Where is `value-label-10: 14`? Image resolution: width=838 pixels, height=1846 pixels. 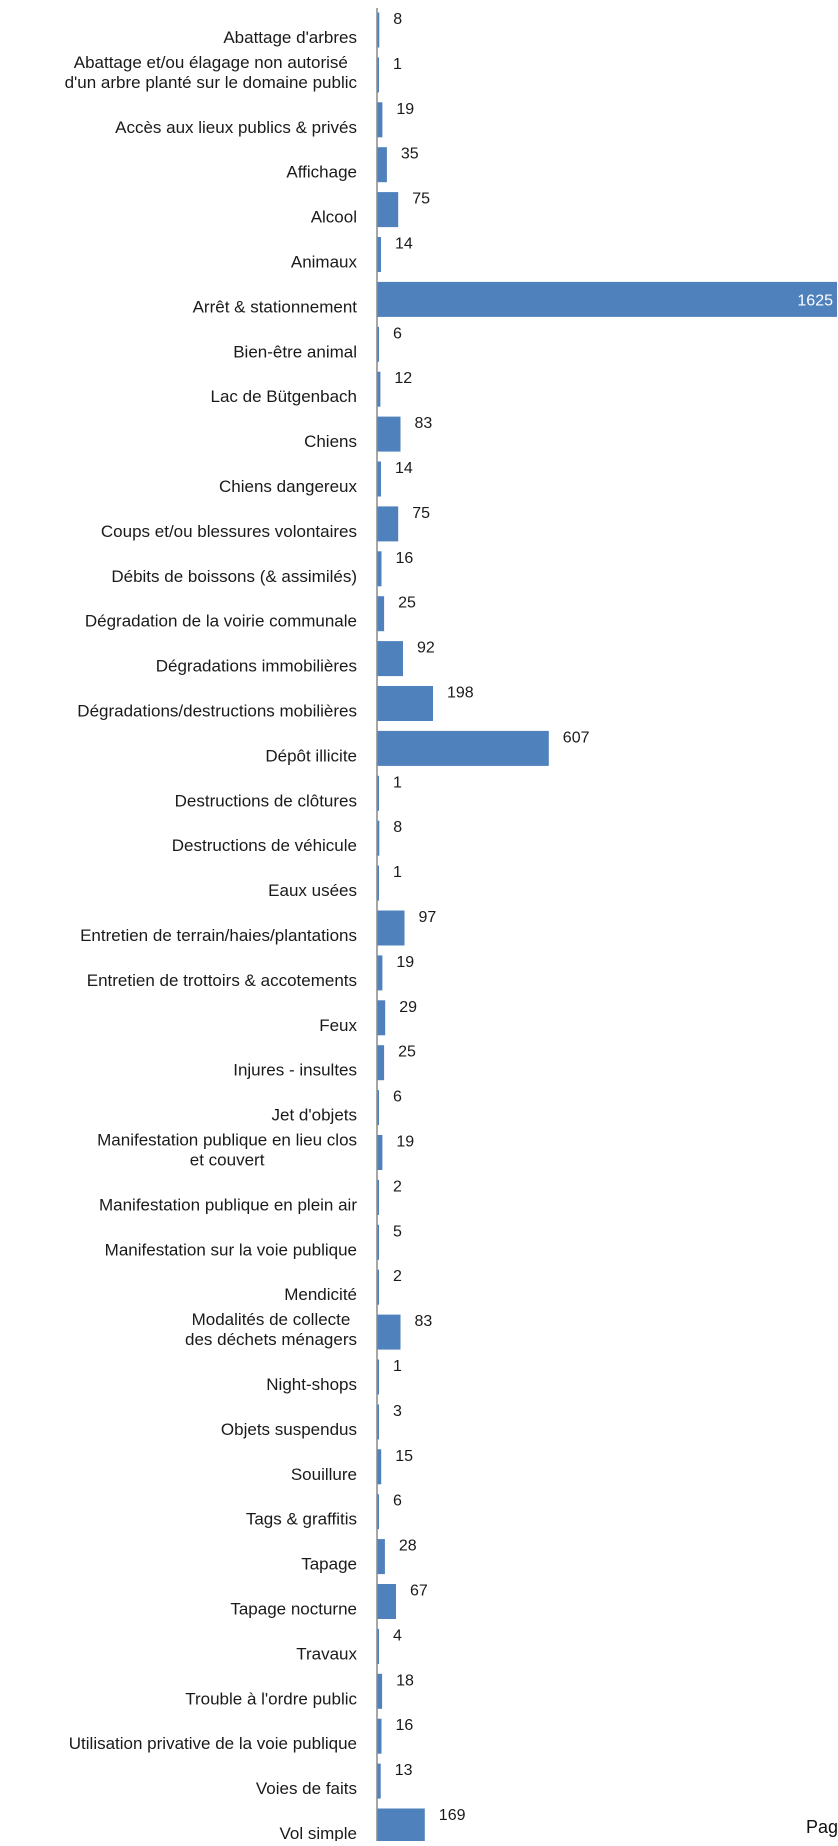 value-label-10: 14 is located at coordinates (404, 468).